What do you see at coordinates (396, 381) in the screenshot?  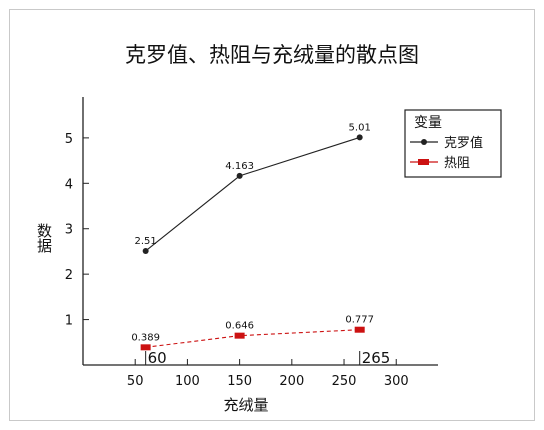 I see `x-tick-label: 300` at bounding box center [396, 381].